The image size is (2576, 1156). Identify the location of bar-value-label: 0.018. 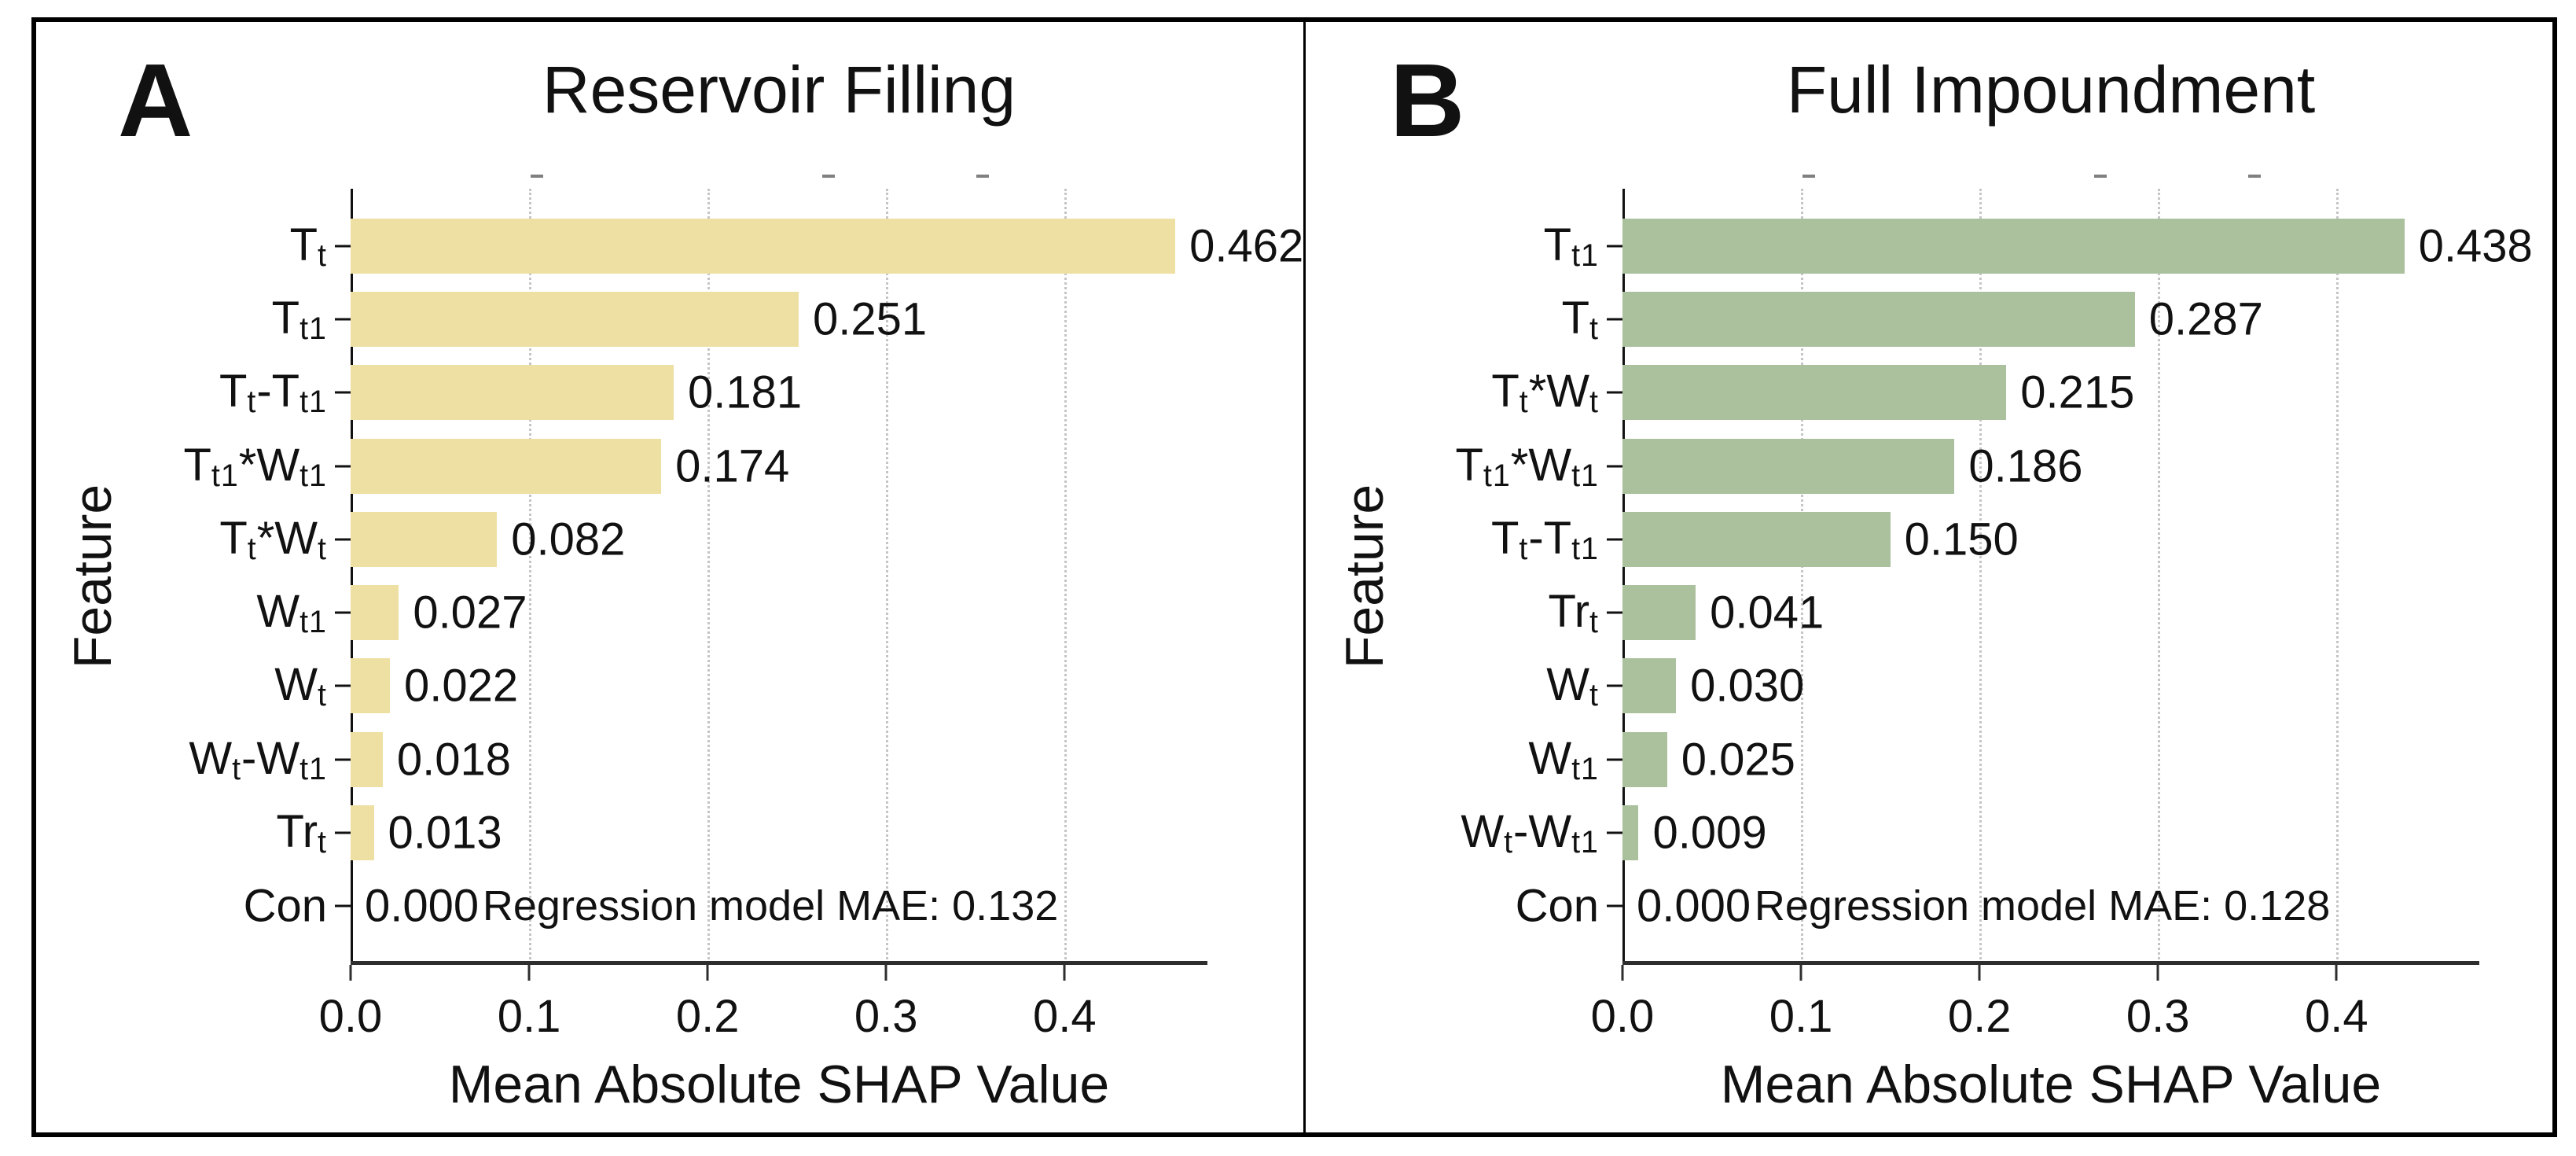
(454, 760).